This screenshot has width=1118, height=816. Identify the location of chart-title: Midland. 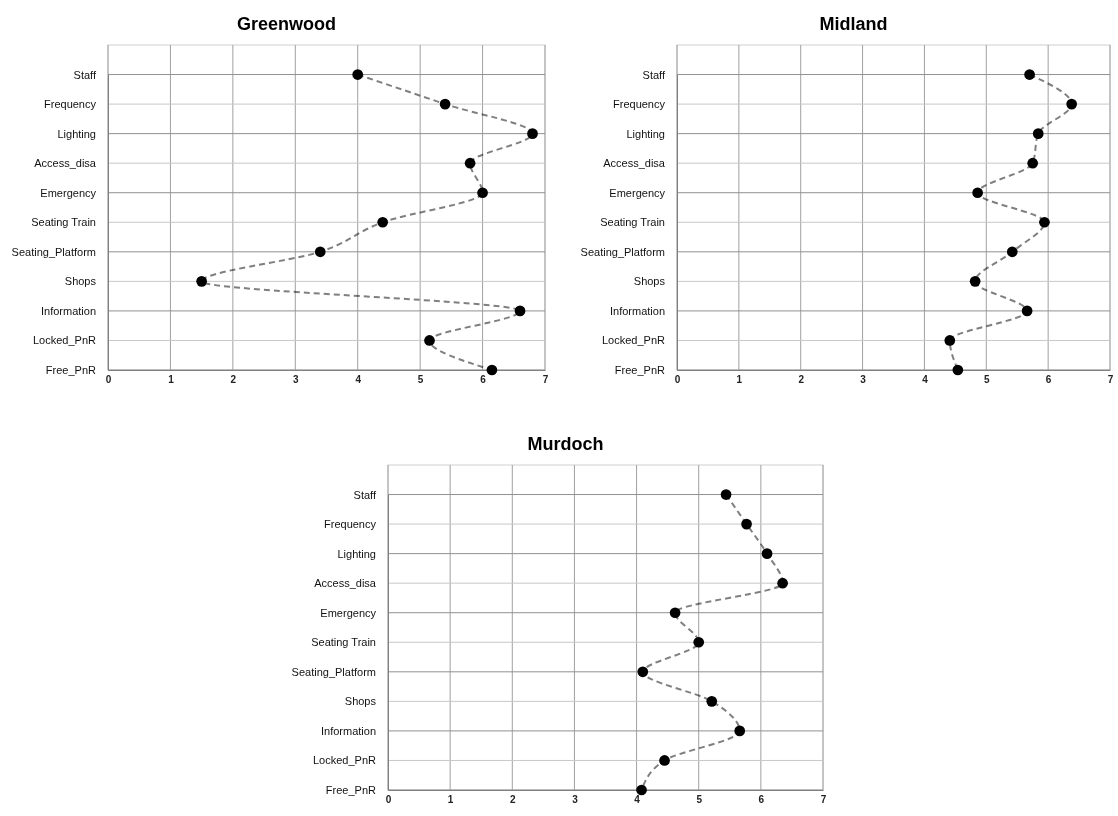
(853, 24).